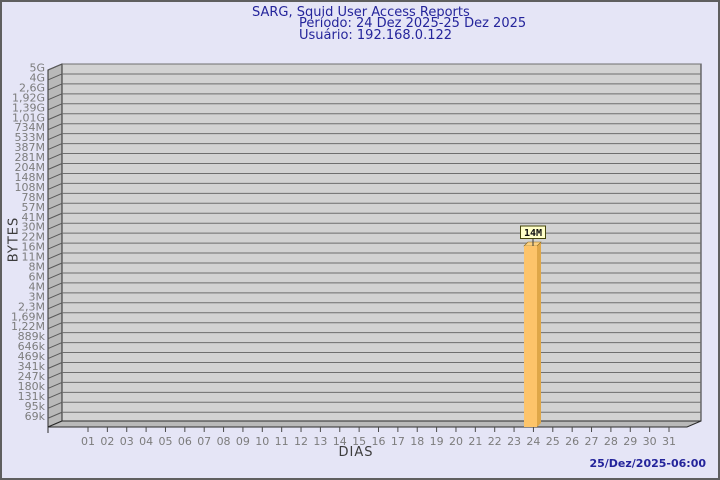 Image resolution: width=720 pixels, height=480 pixels. Describe the element at coordinates (262, 441) in the screenshot. I see `x-tick-label: 10` at that location.